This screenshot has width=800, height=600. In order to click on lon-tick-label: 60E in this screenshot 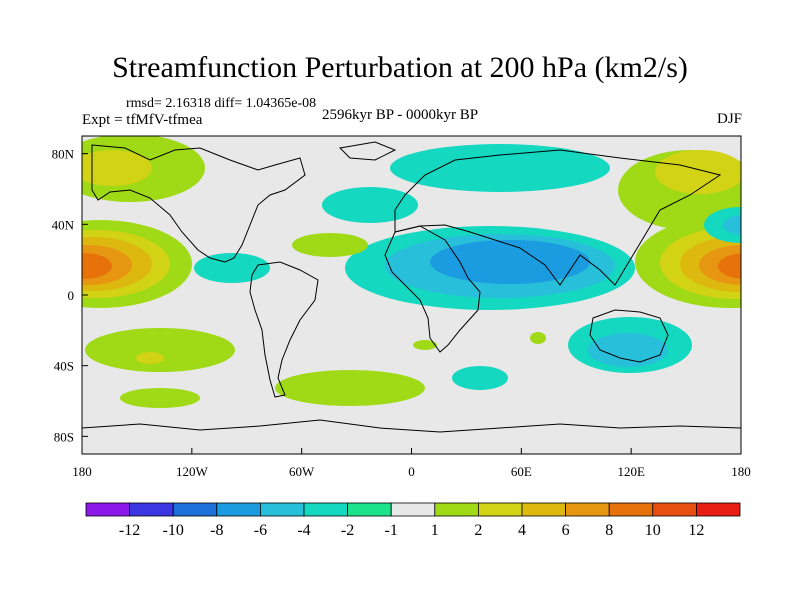, I will do `click(521, 471)`.